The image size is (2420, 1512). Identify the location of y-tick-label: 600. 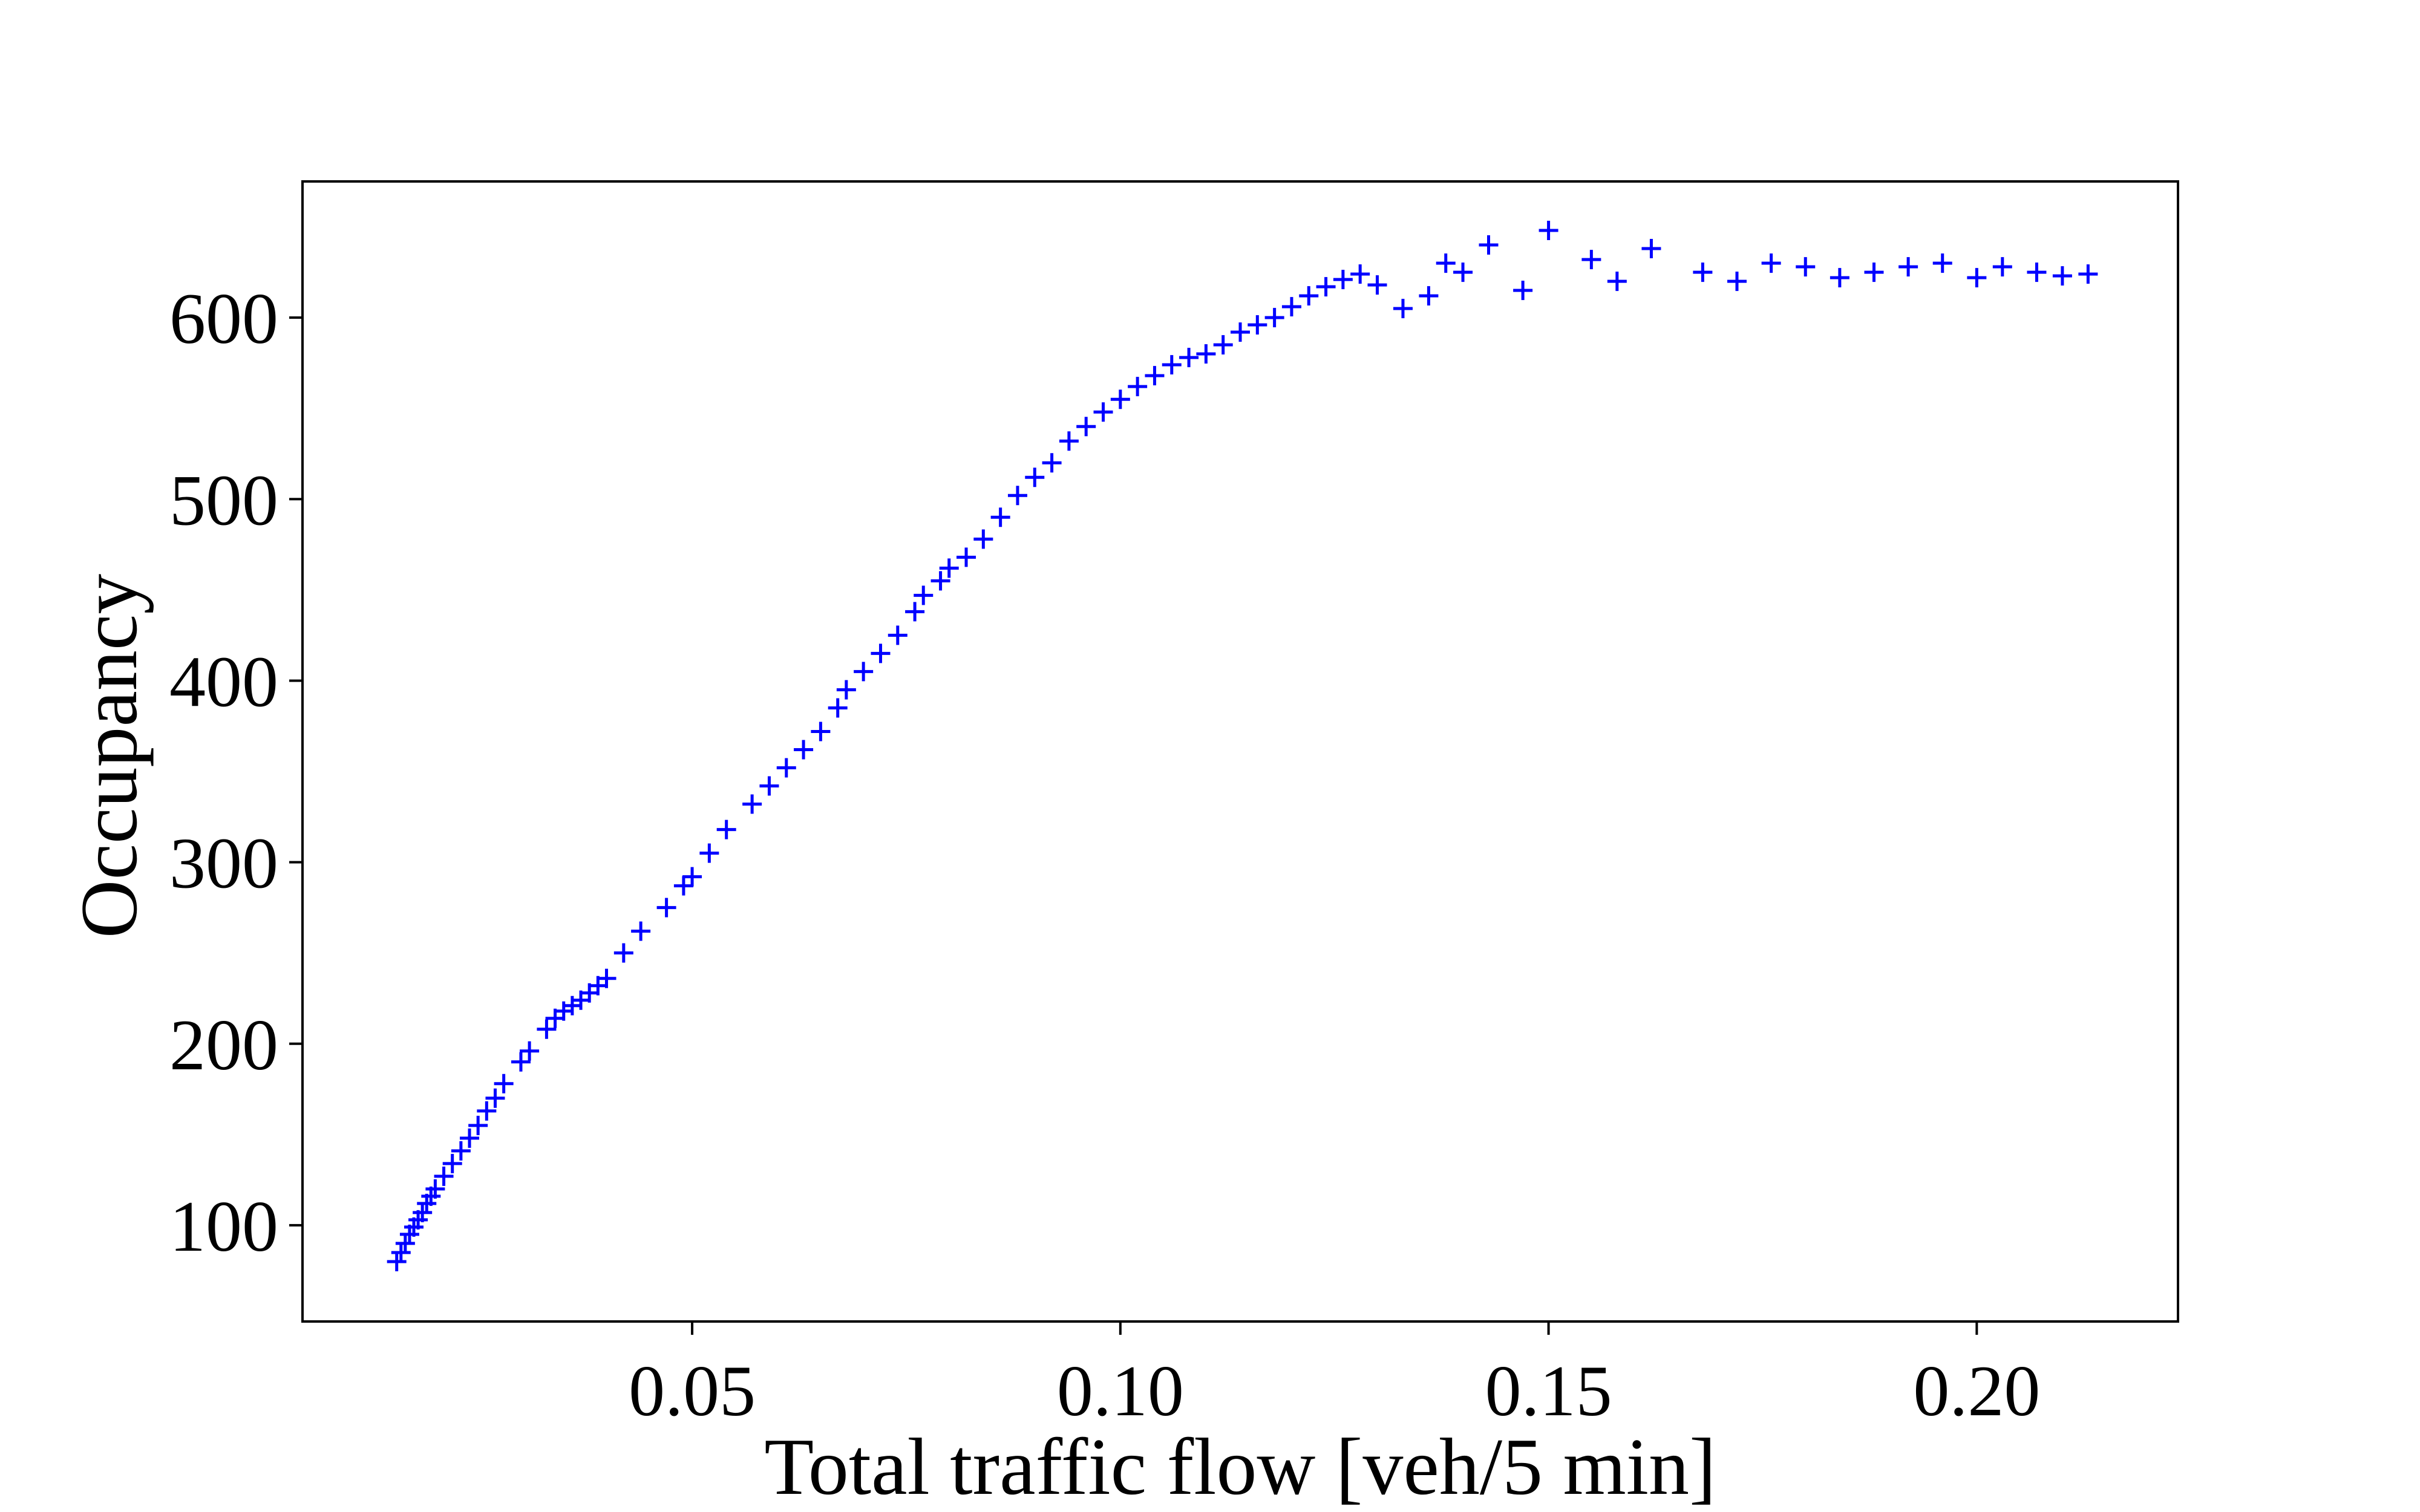
(224, 319).